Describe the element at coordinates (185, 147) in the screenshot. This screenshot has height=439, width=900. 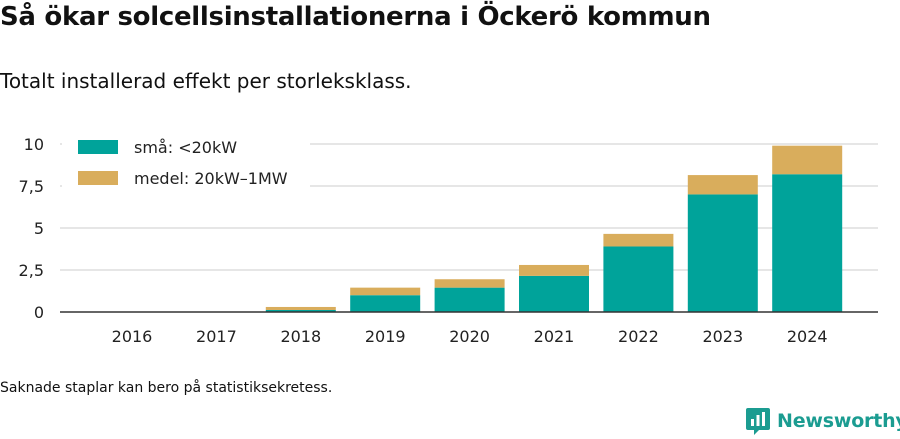
I see `legend-label-small: små: <20kW` at that location.